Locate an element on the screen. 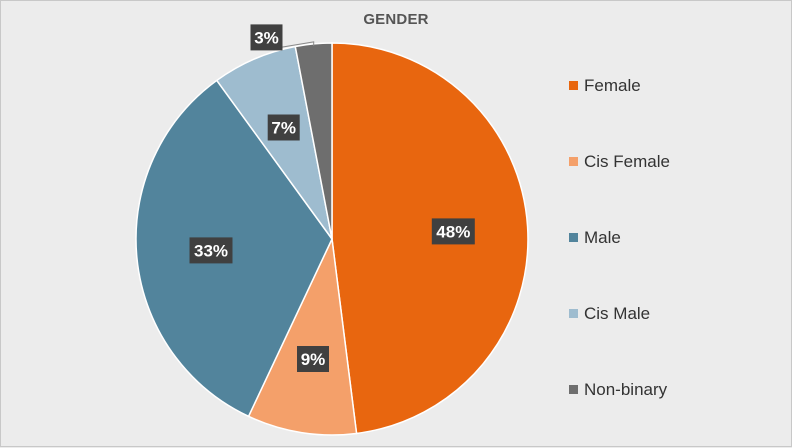  legend-item-male: Male is located at coordinates (619, 238).